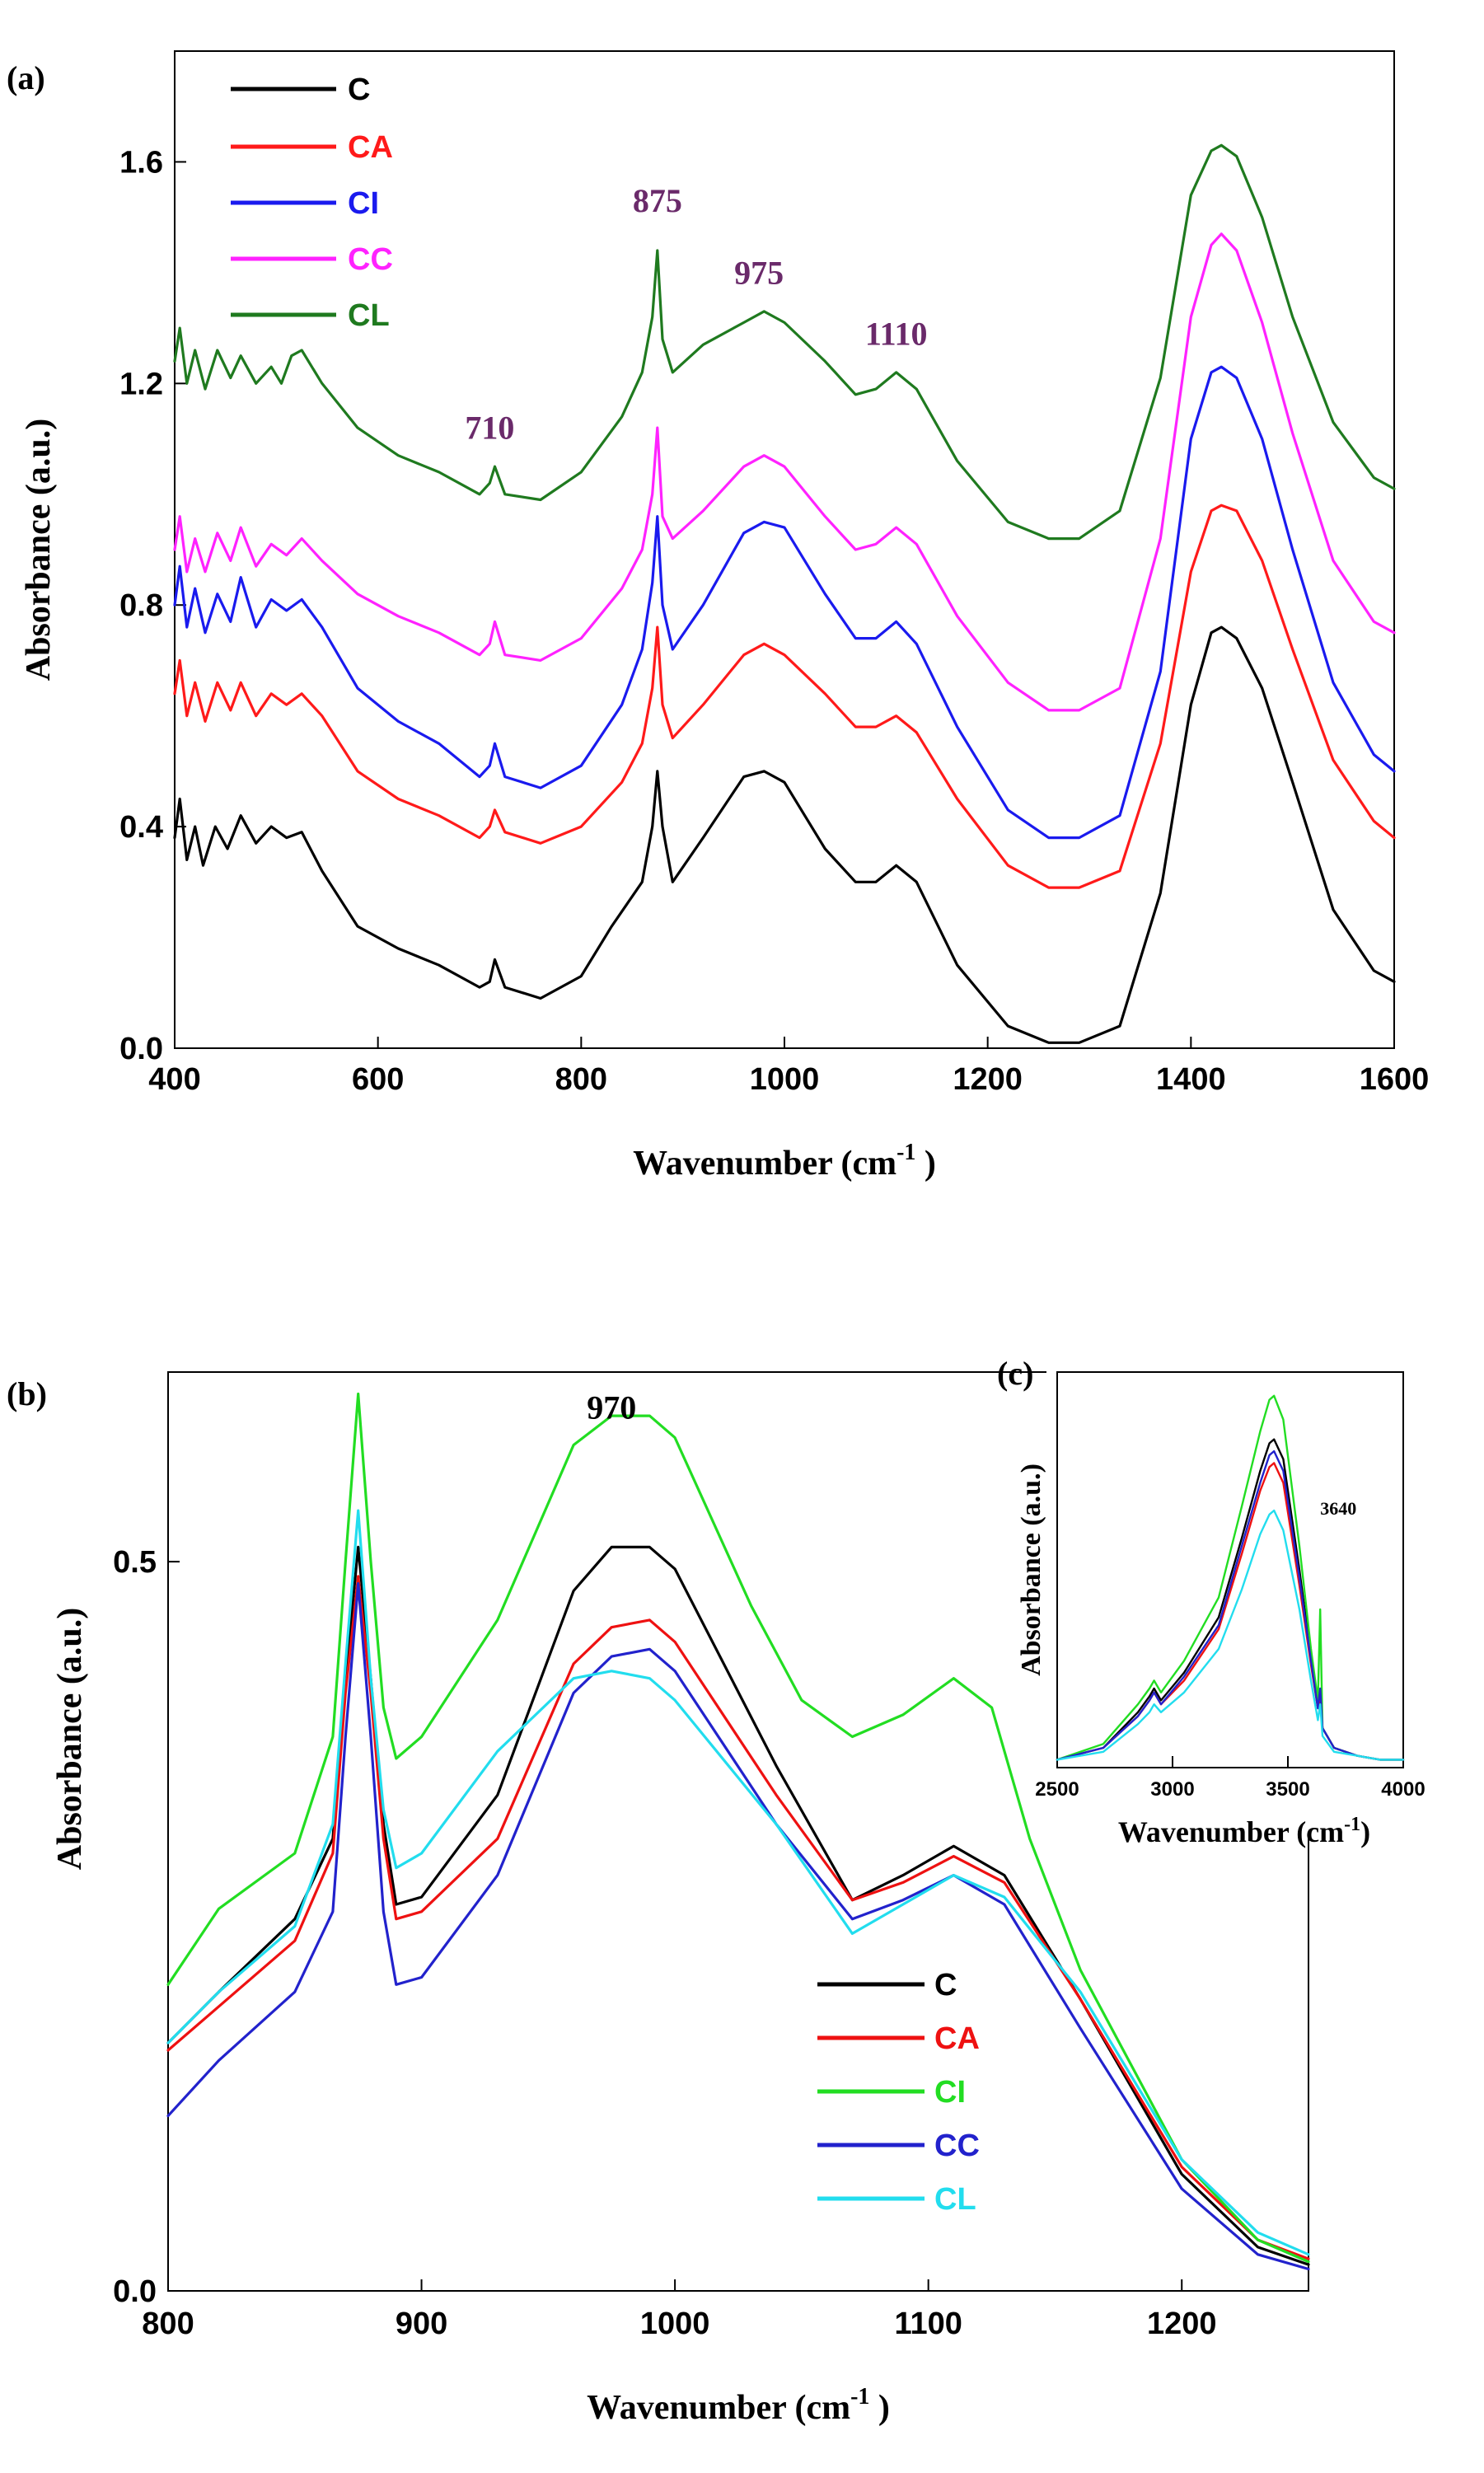 This screenshot has height=2473, width=1484. I want to click on legend-a-label-cc: CC, so click(371, 259).